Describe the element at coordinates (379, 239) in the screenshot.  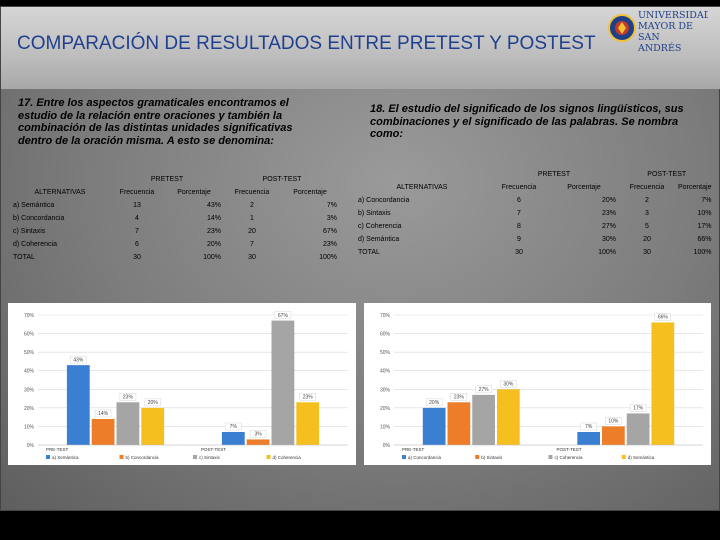
I see `cell-alternative: d) Semántica` at that location.